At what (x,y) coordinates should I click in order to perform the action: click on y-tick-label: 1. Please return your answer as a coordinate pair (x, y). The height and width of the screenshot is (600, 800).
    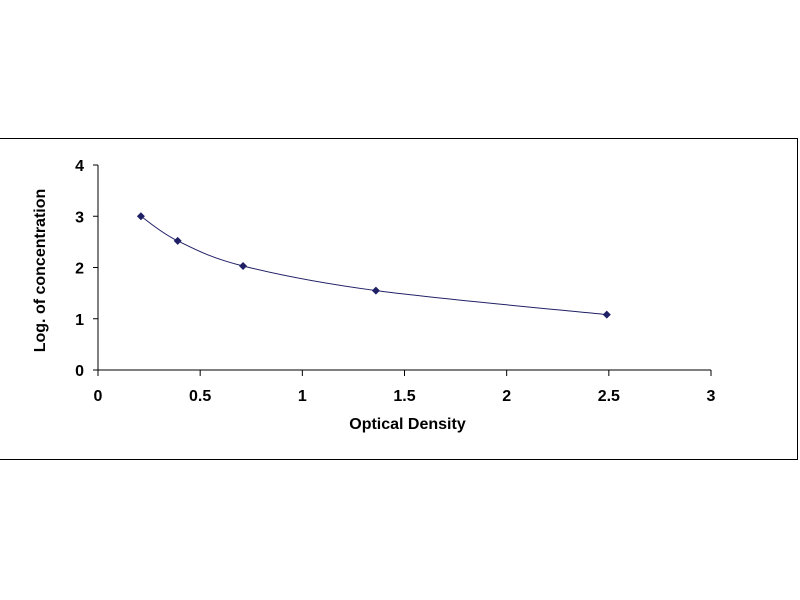
    Looking at the image, I should click on (79, 320).